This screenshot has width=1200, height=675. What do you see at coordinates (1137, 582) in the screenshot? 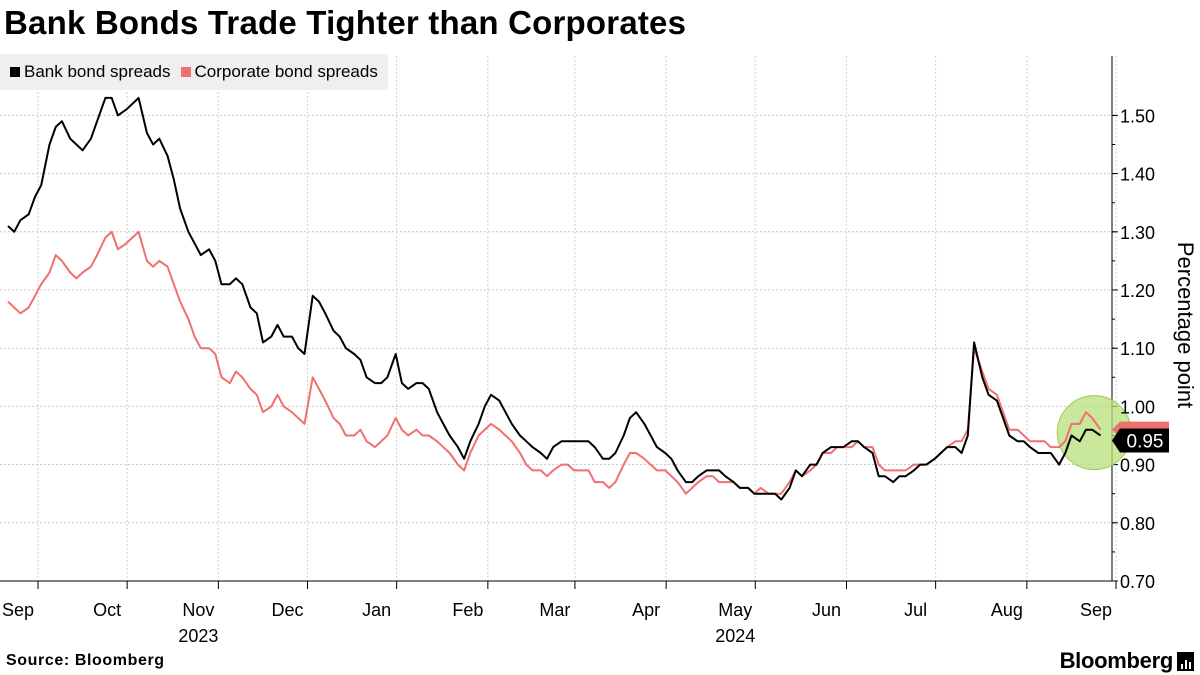
I see `y-tick-label: 0.70` at bounding box center [1137, 582].